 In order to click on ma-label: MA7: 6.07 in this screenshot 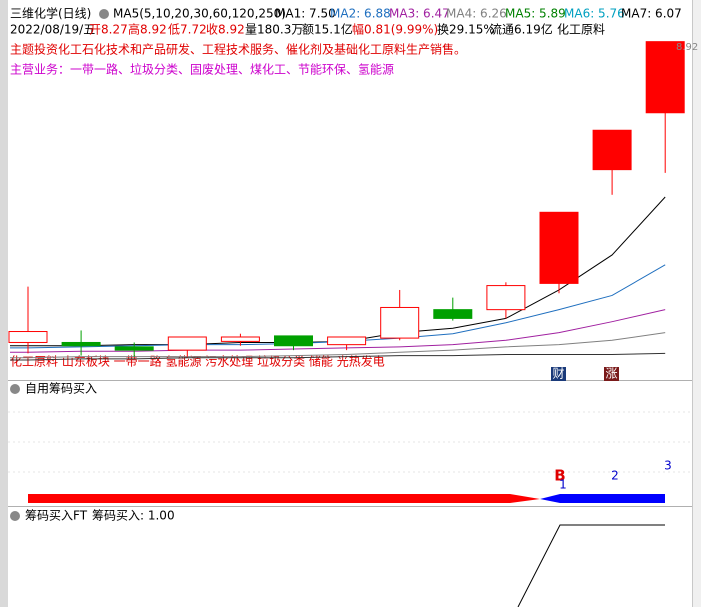, I will do `click(651, 14)`.